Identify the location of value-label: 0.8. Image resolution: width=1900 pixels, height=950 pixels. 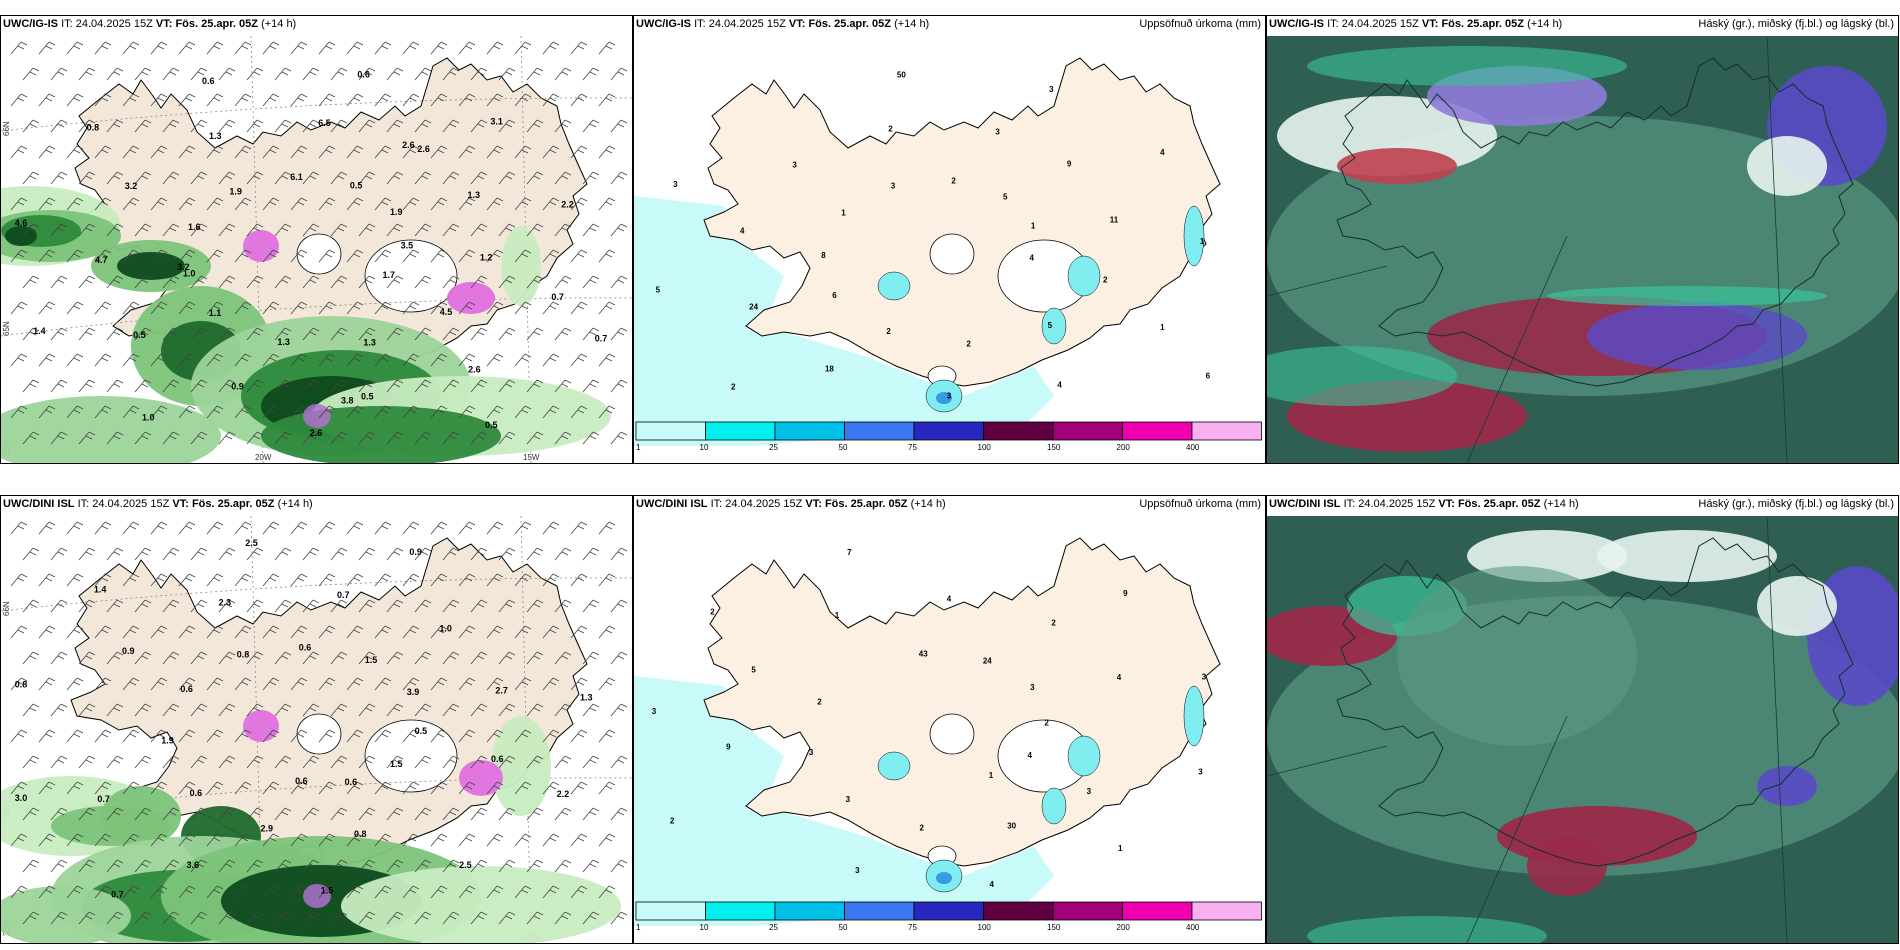
(93, 128).